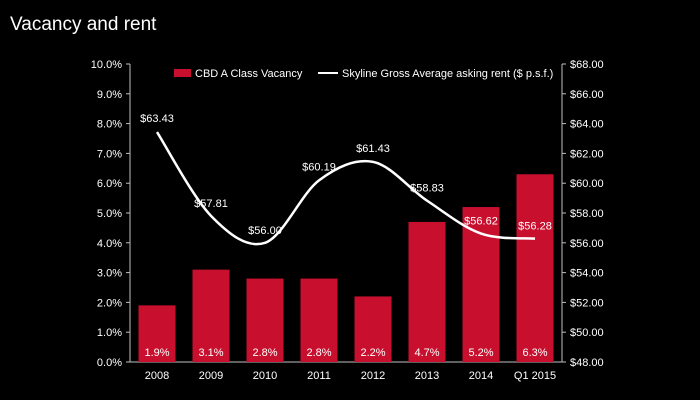 The width and height of the screenshot is (700, 400). What do you see at coordinates (480, 353) in the screenshot?
I see `vacancy-bar-label: 5.2%` at bounding box center [480, 353].